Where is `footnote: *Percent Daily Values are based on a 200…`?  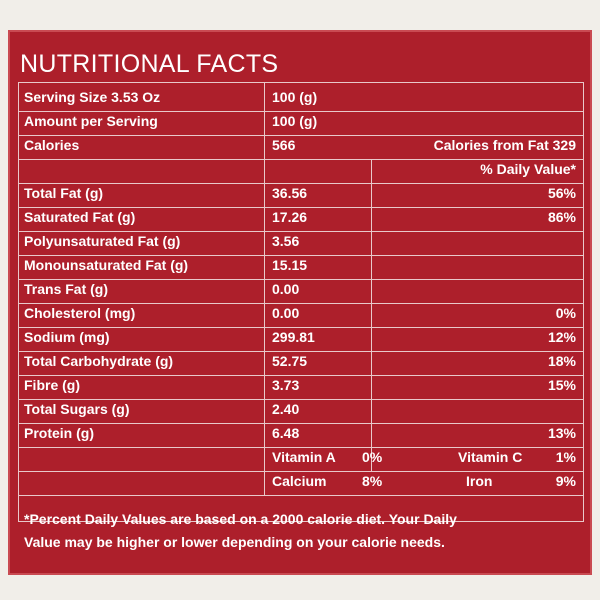 footnote: *Percent Daily Values are based on a 200… is located at coordinates (304, 531).